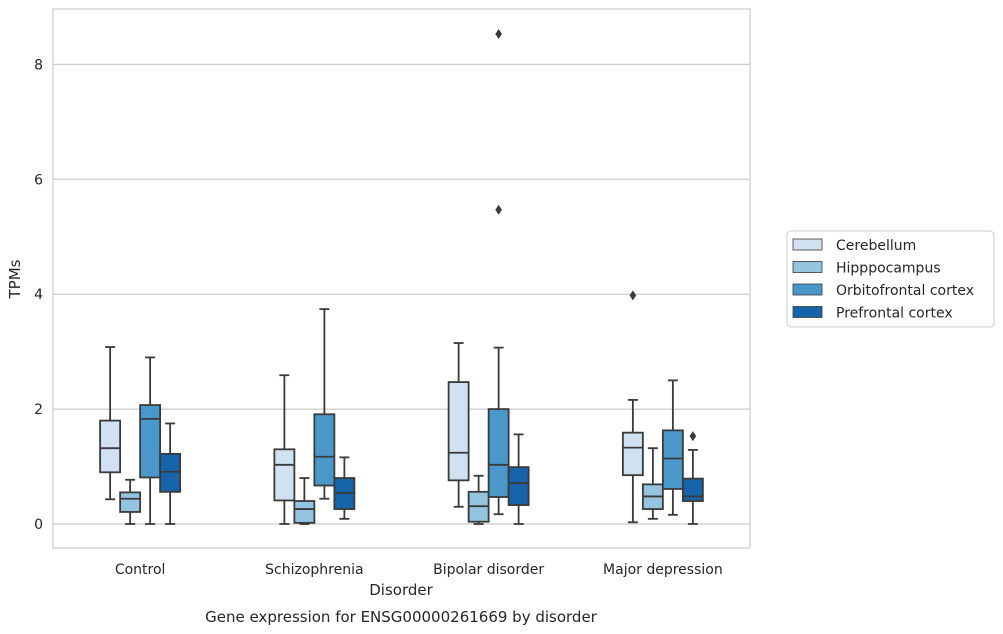  I want to click on x-axis-title: Disorder, so click(401, 590).